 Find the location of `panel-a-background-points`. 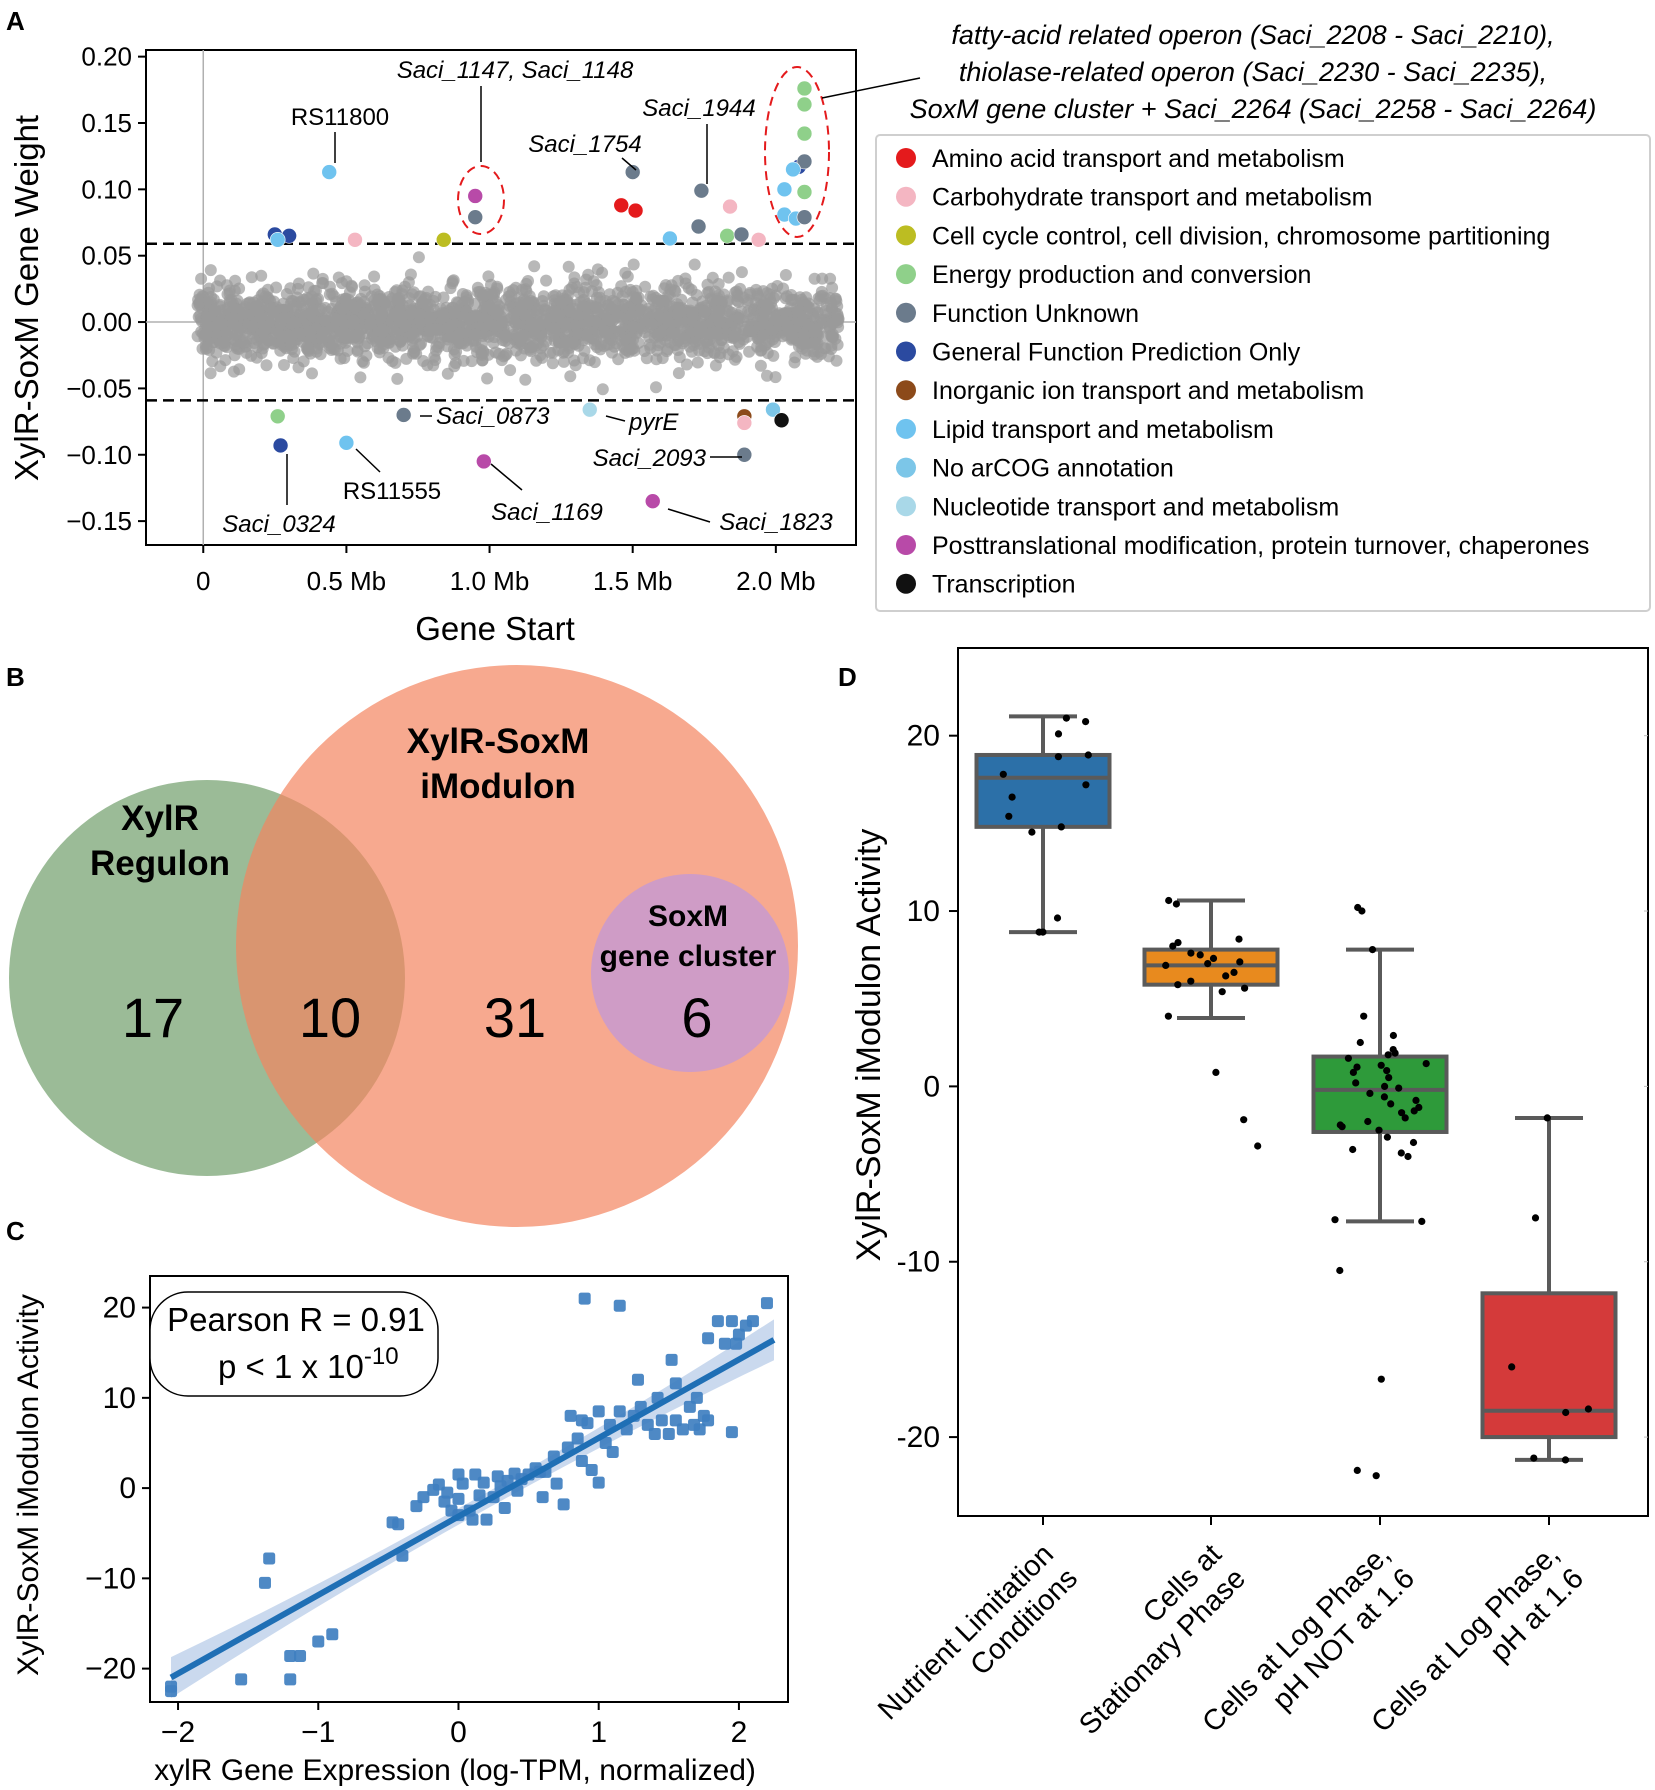

panel-a-background-points is located at coordinates (518, 323).